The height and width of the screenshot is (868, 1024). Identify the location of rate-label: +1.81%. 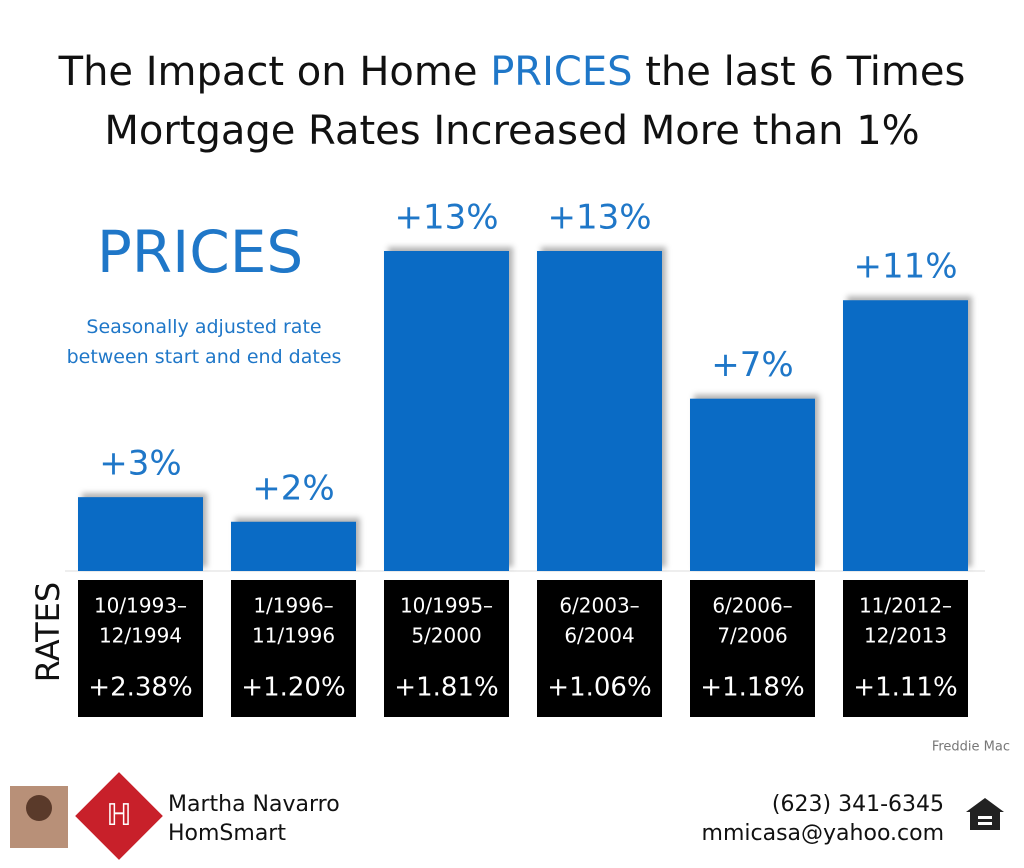
(446, 688).